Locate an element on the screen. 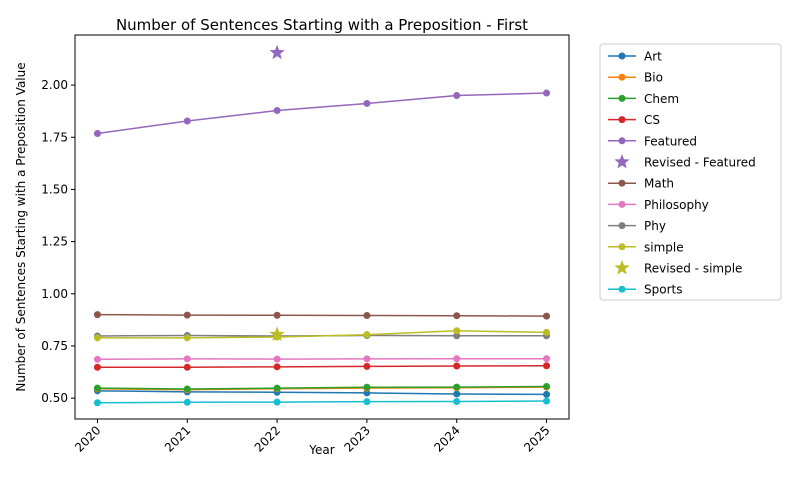 The height and width of the screenshot is (500, 800). x-tick-label: 2022 is located at coordinates (267, 438).